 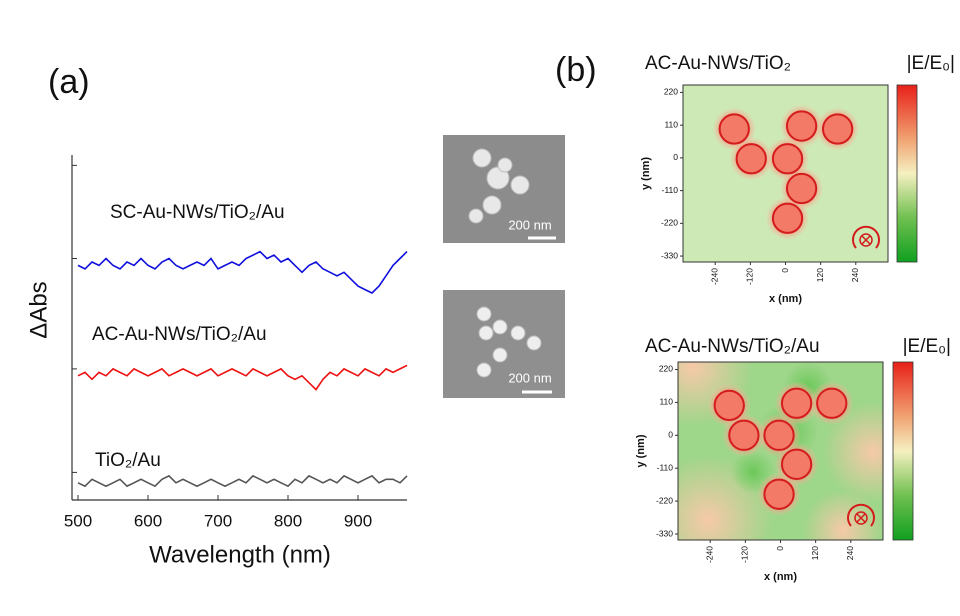 I want to click on series-label: TiO₂/Au, so click(x=128, y=460).